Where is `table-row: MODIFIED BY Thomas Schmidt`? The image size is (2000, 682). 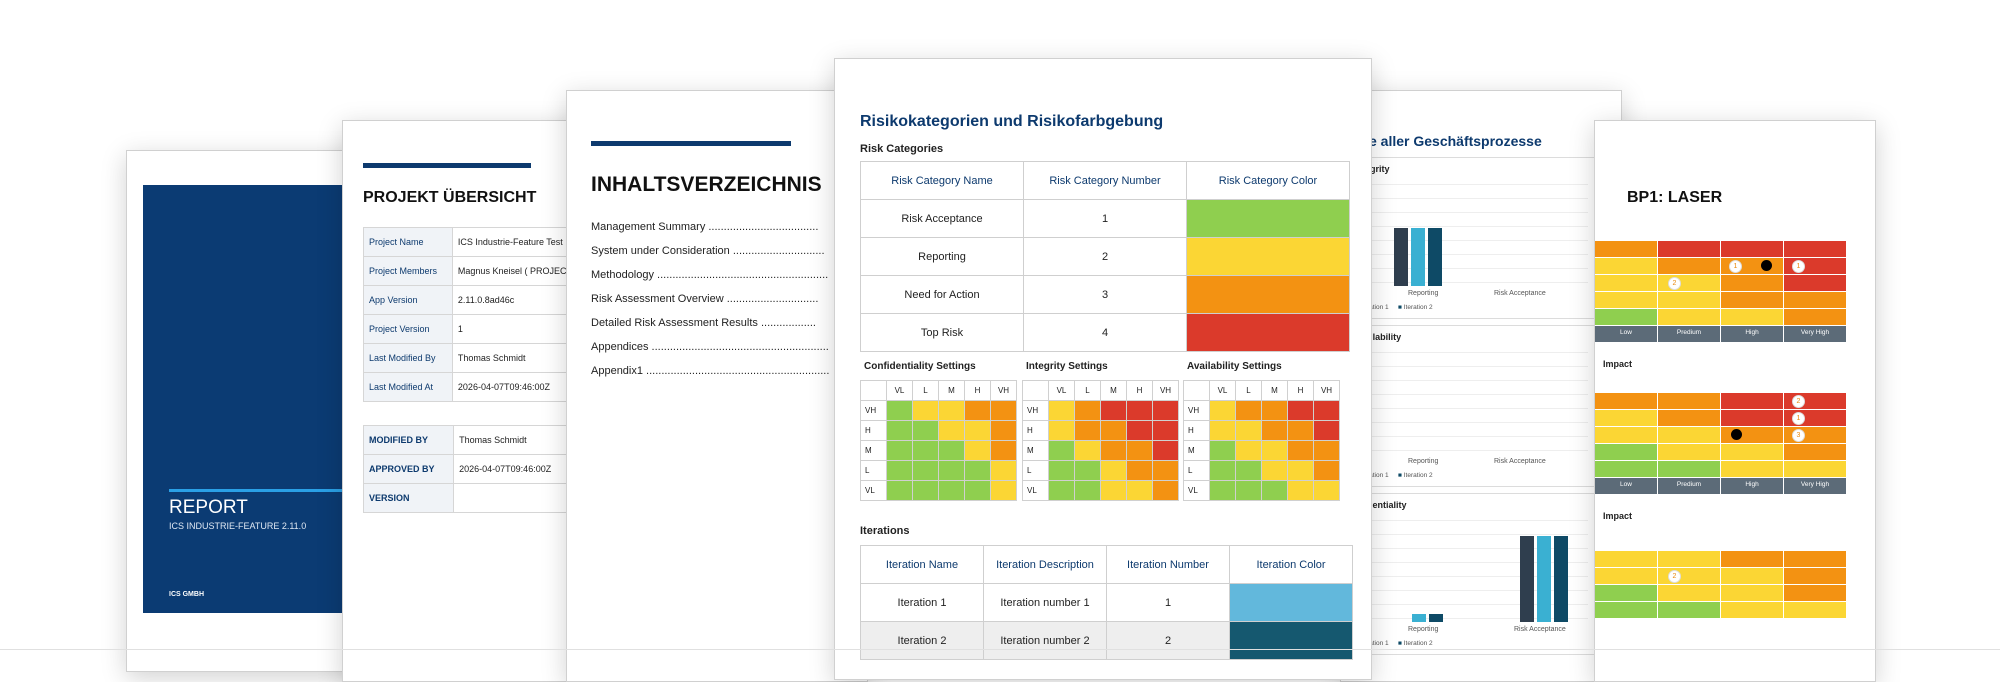
table-row: MODIFIED BY Thomas Schmidt is located at coordinates (477, 440).